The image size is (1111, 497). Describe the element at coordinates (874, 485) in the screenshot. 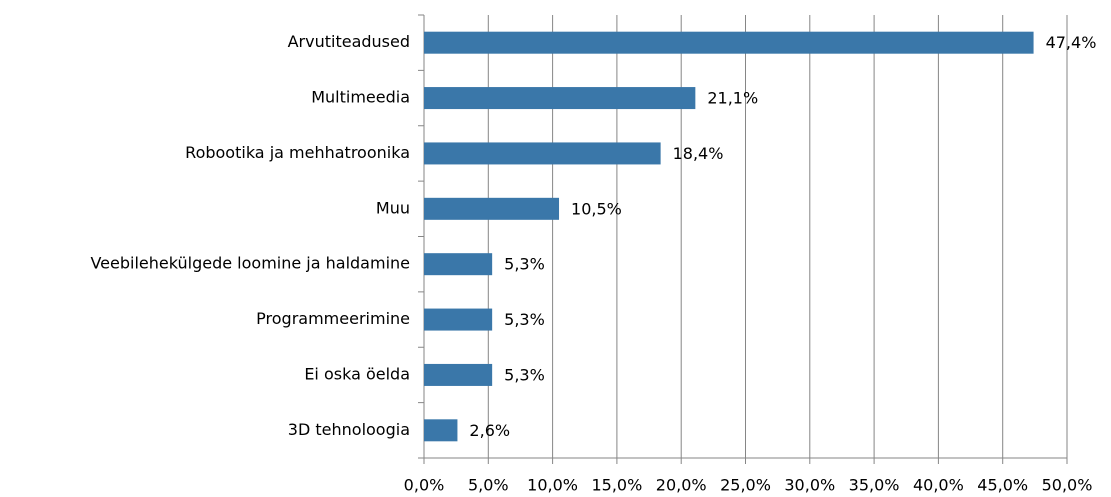

I see `x-tick-label: 35,0%` at that location.